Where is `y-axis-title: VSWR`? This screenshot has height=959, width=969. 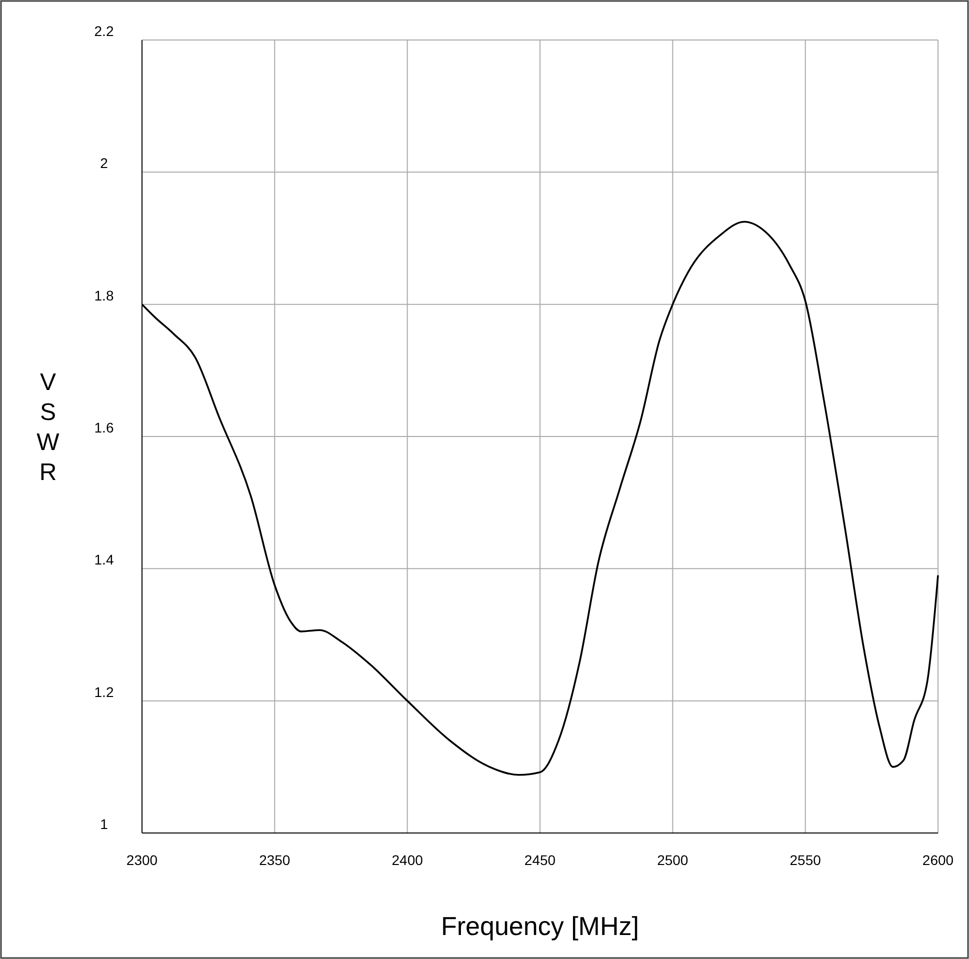 y-axis-title: VSWR is located at coordinates (48, 427).